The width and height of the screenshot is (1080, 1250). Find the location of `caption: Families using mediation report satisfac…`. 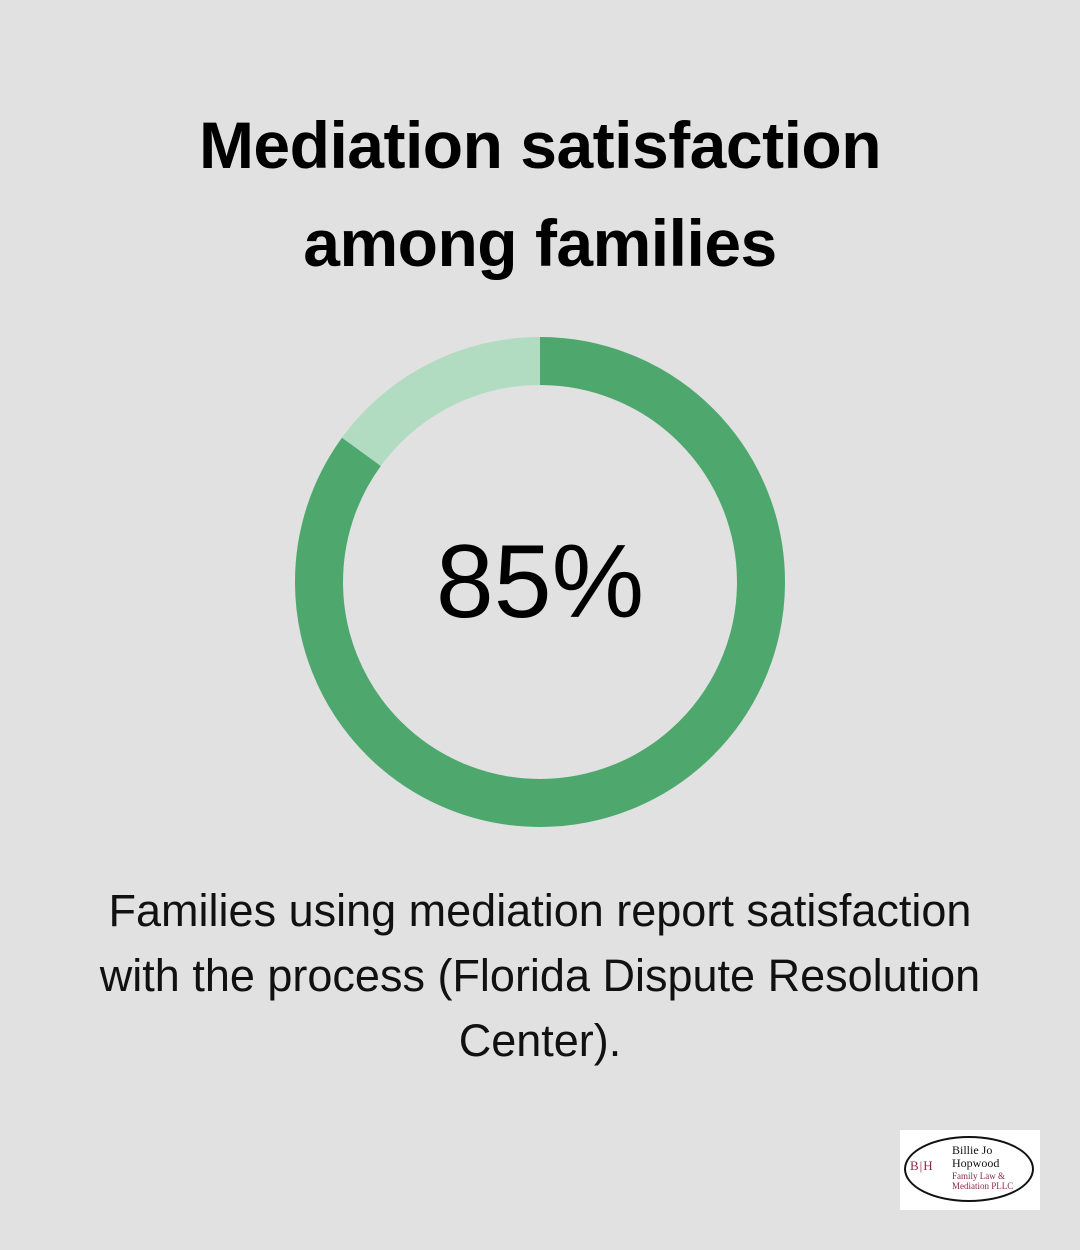

caption: Families using mediation report satisfac… is located at coordinates (540, 975).